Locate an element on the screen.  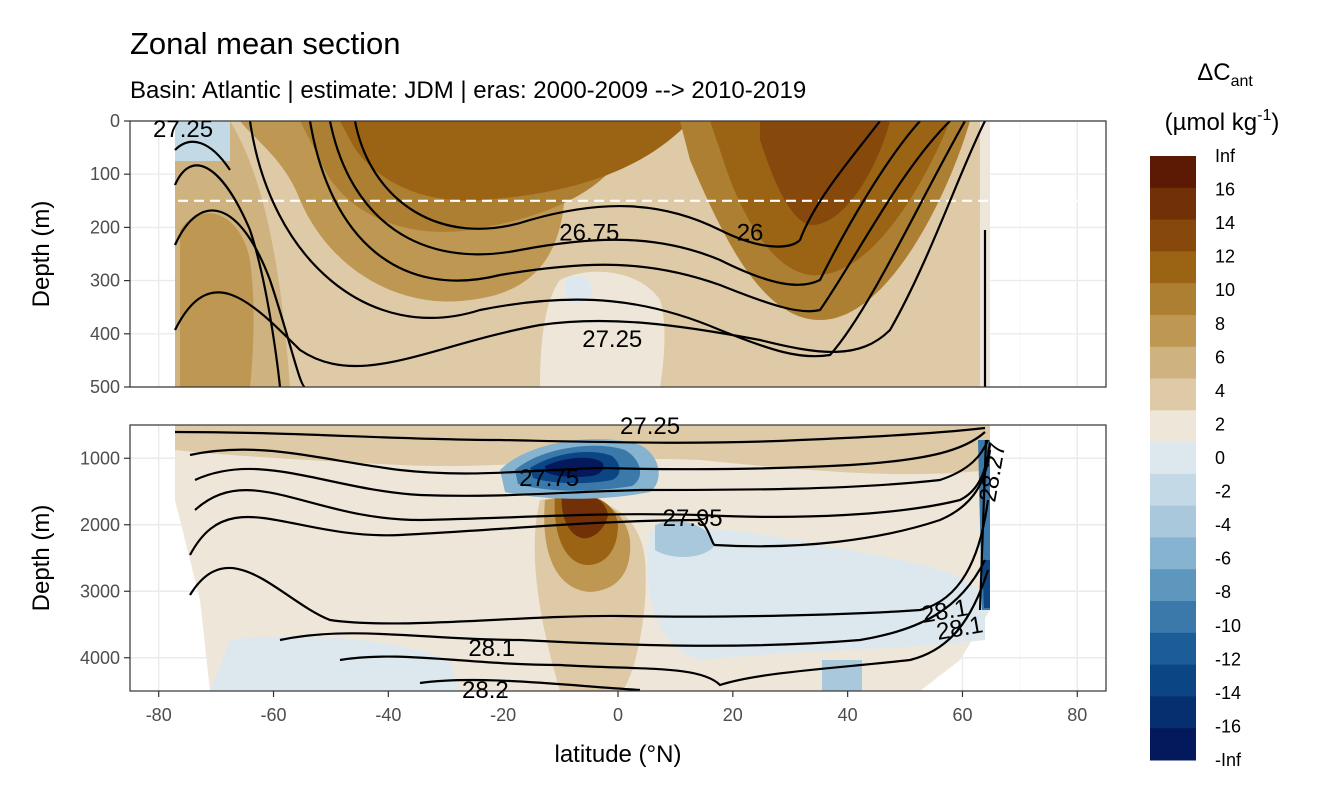
contour-label: 28.1 is located at coordinates (491, 648).